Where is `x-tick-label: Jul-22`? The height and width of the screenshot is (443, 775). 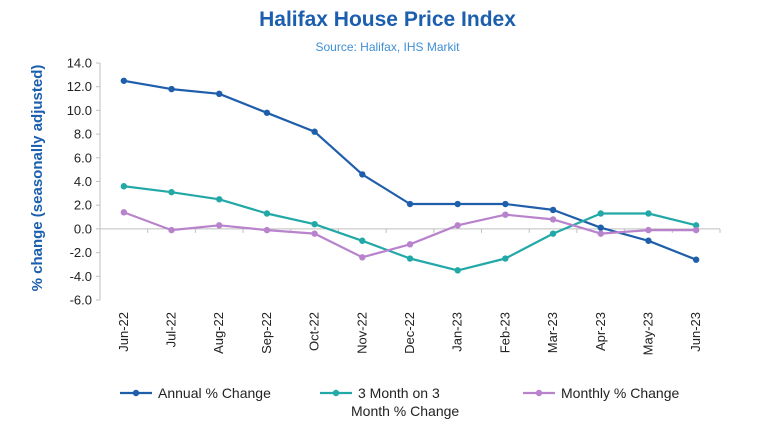
x-tick-label: Jul-22 is located at coordinates (171, 329).